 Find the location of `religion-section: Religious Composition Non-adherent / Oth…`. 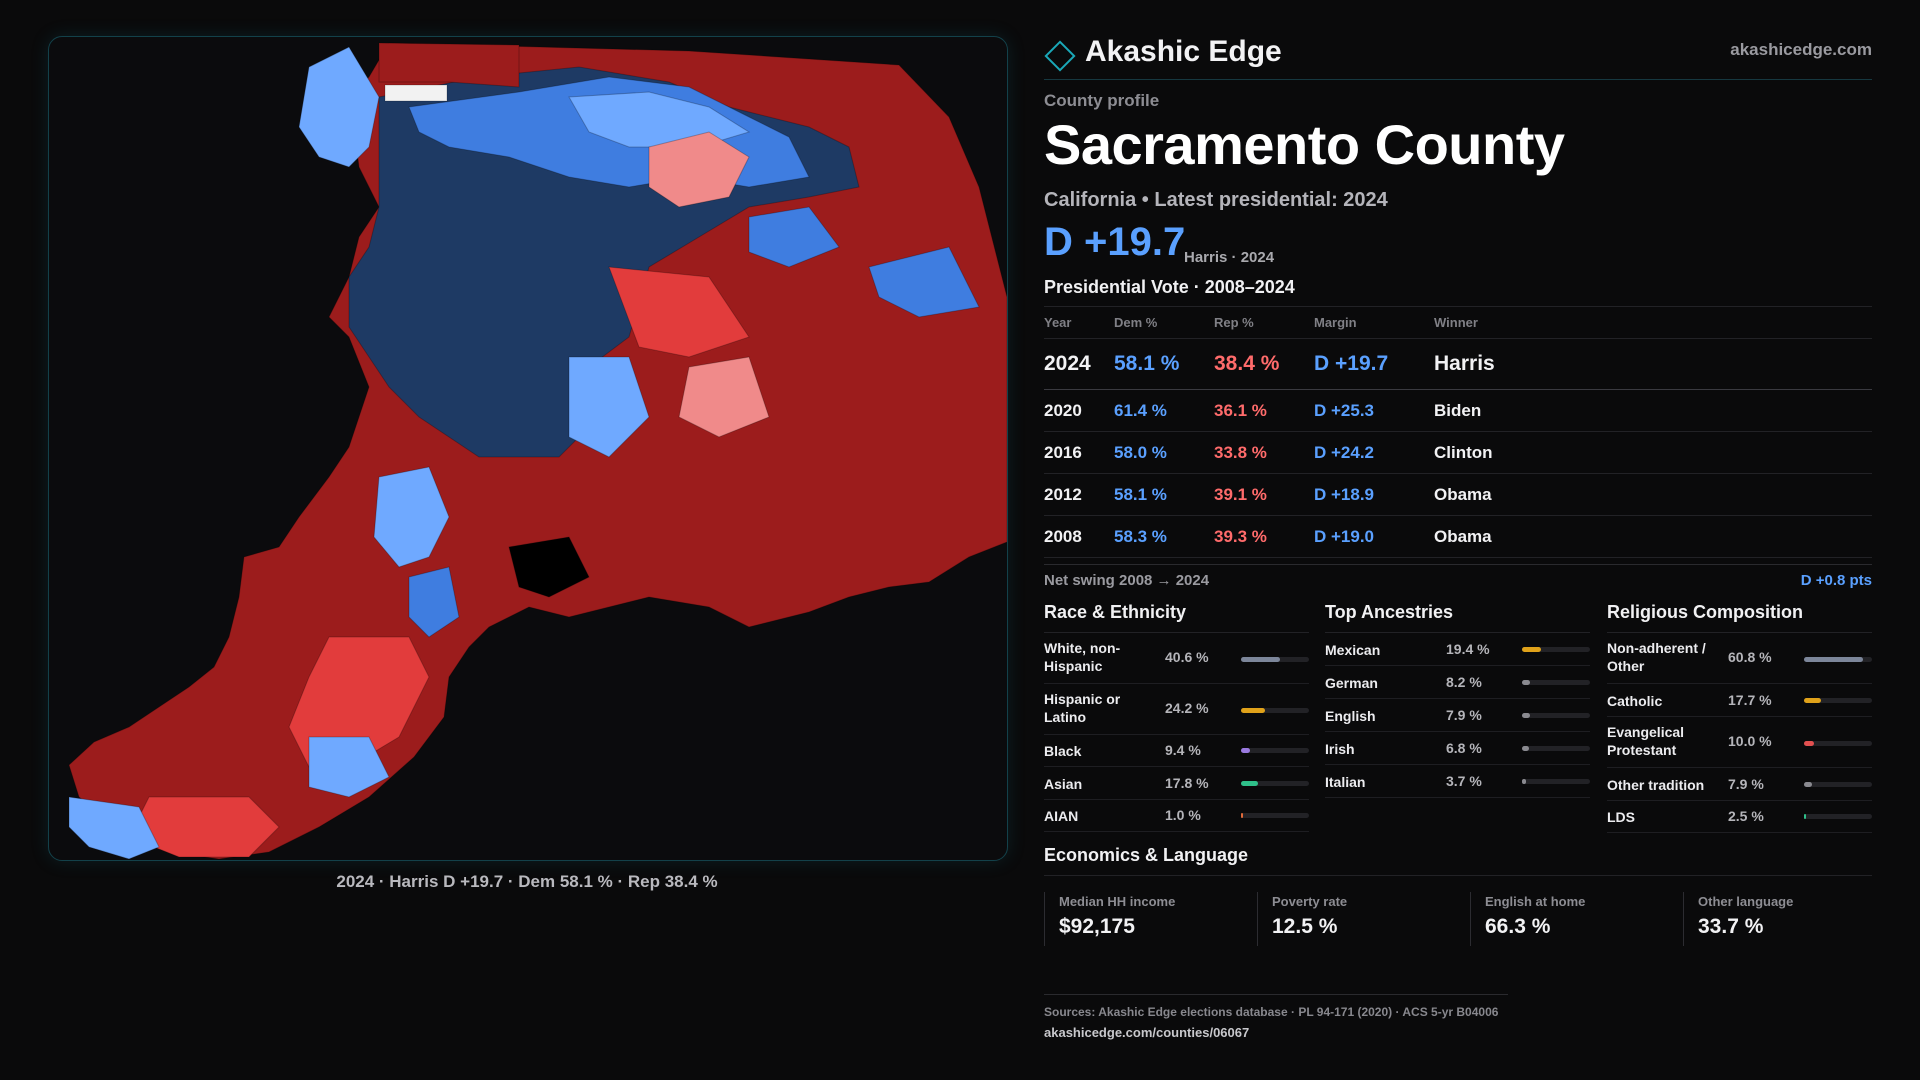

religion-section: Religious Composition Non-adherent / Oth… is located at coordinates (1739, 716).